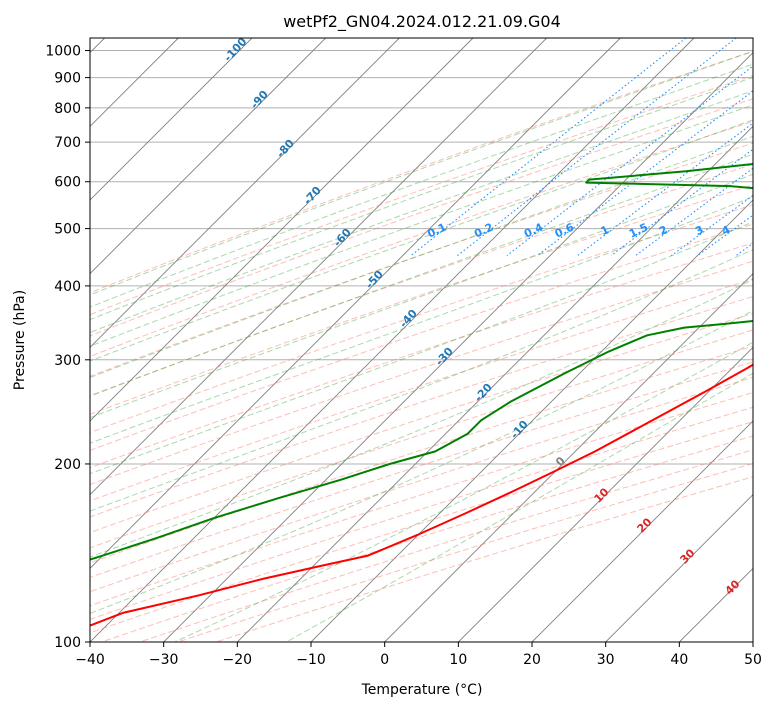 This screenshot has width=775, height=708. Describe the element at coordinates (164, 660) in the screenshot. I see `x-tick-label: −30` at that location.